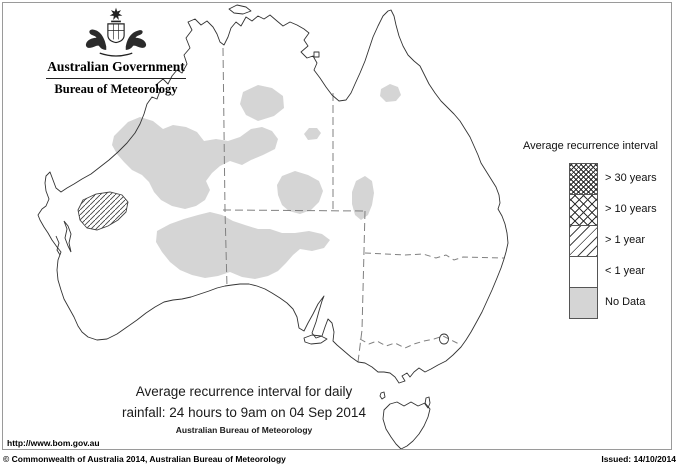  Describe the element at coordinates (583, 209) in the screenshot. I see `legend-swatch-gt-10-years` at that location.